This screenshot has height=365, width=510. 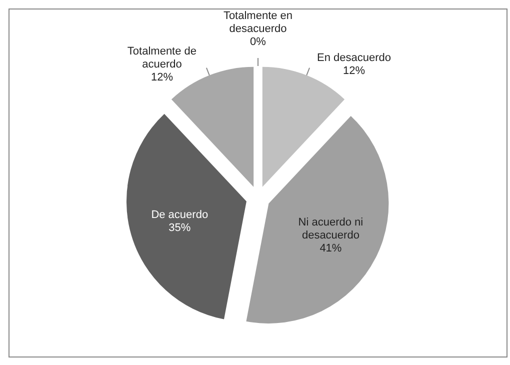 I want to click on data-label: 41%, so click(x=331, y=248).